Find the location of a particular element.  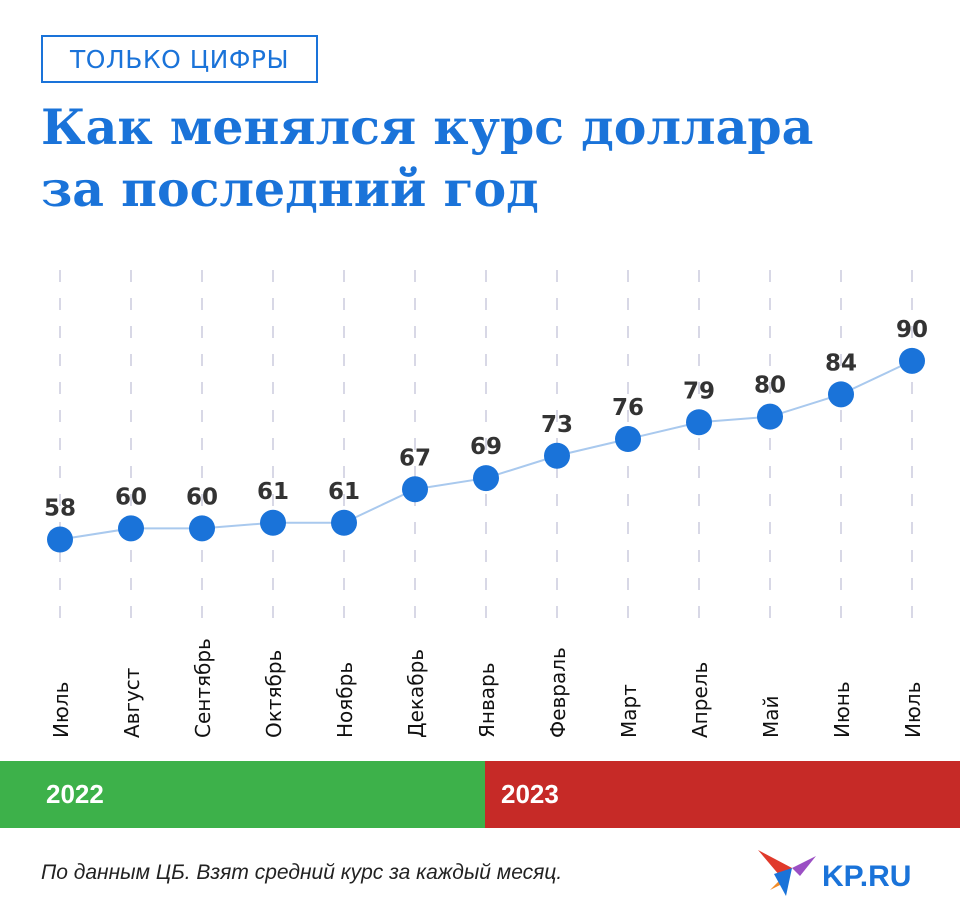

x-tick-label: Ноябрь is located at coordinates (345, 700).